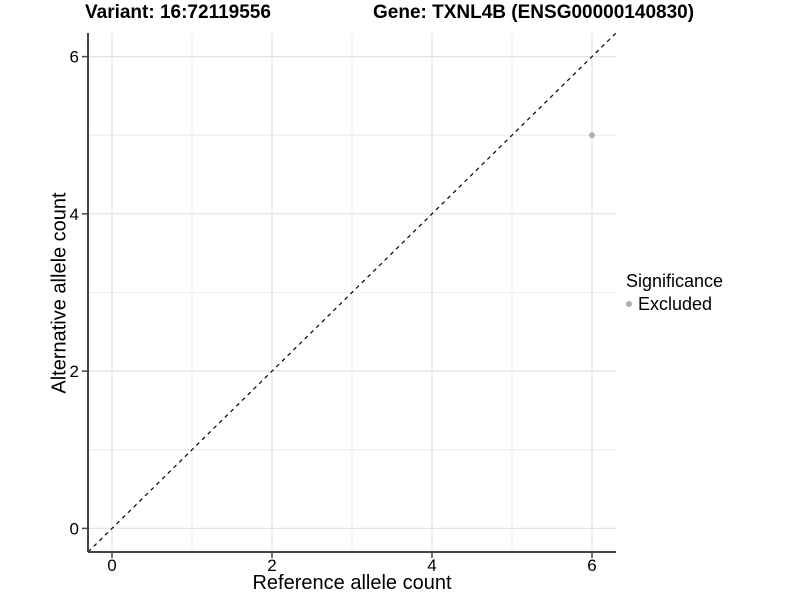 This screenshot has width=800, height=600. What do you see at coordinates (431, 565) in the screenshot?
I see `x-tick-label: 4` at bounding box center [431, 565].